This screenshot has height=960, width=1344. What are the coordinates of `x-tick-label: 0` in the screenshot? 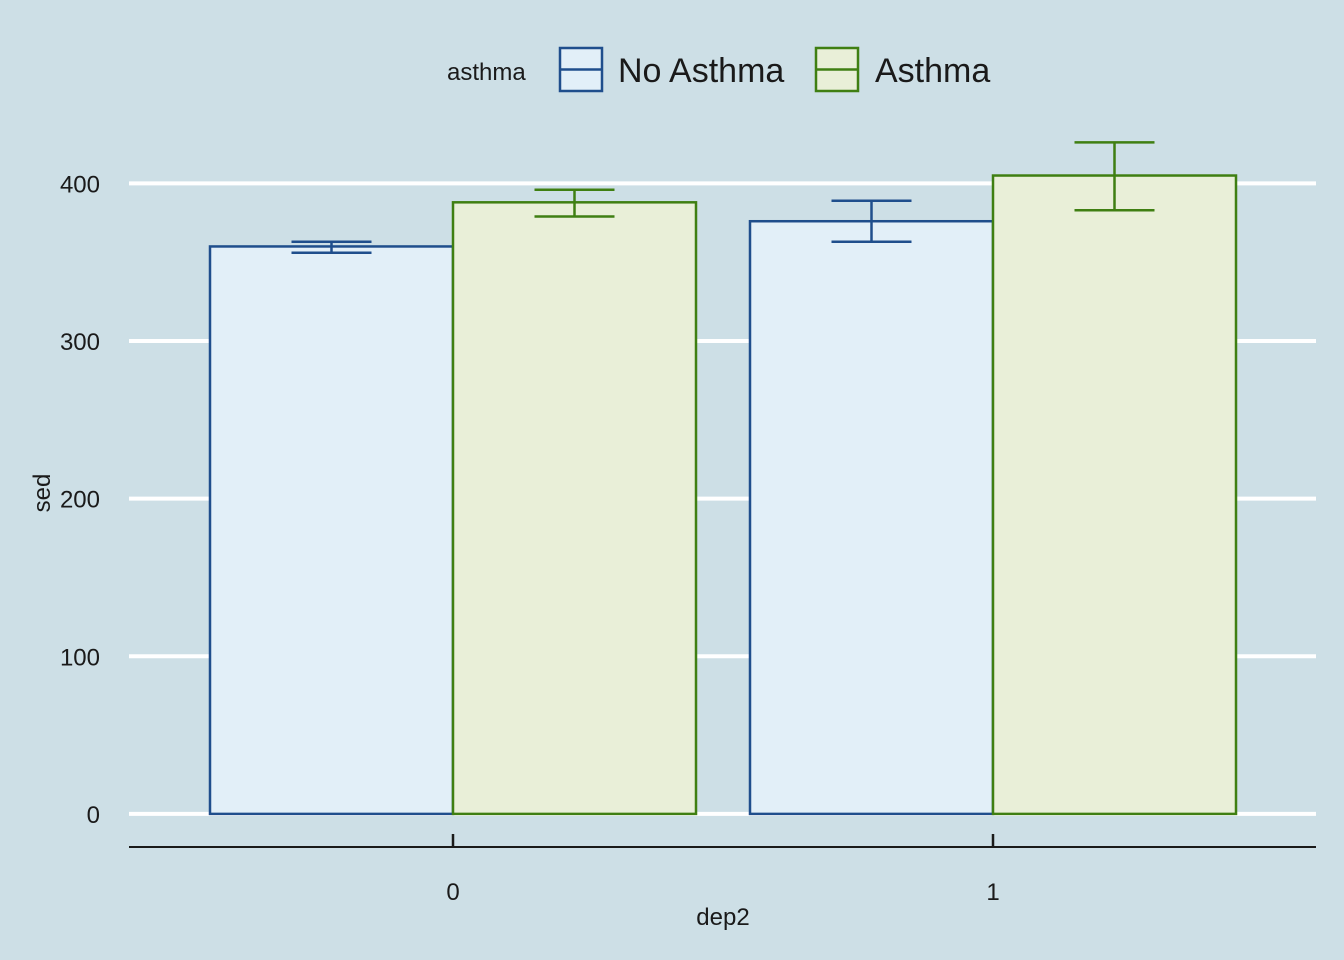 It's located at (452, 892).